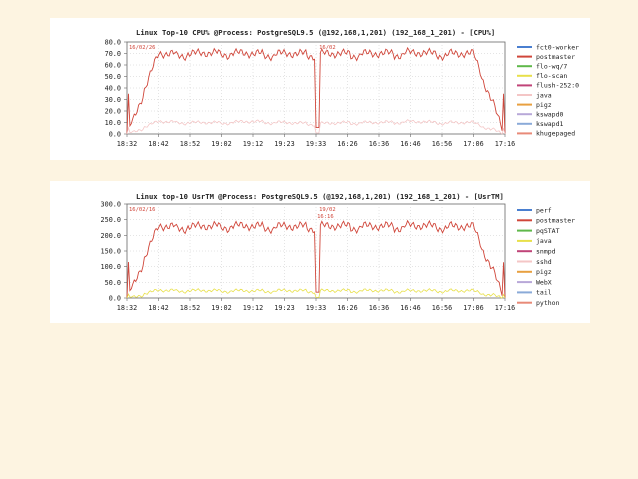  I want to click on y-tick-label: 200.0, so click(111, 236).